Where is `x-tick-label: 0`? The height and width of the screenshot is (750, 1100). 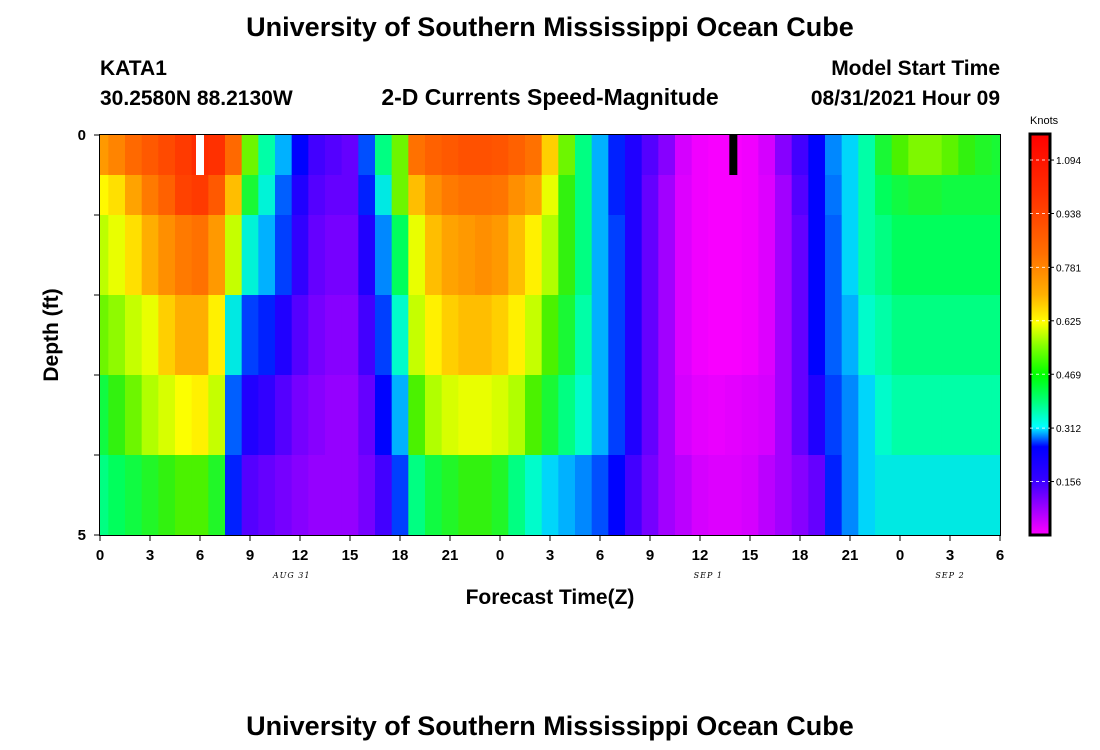
x-tick-label: 0 is located at coordinates (900, 555).